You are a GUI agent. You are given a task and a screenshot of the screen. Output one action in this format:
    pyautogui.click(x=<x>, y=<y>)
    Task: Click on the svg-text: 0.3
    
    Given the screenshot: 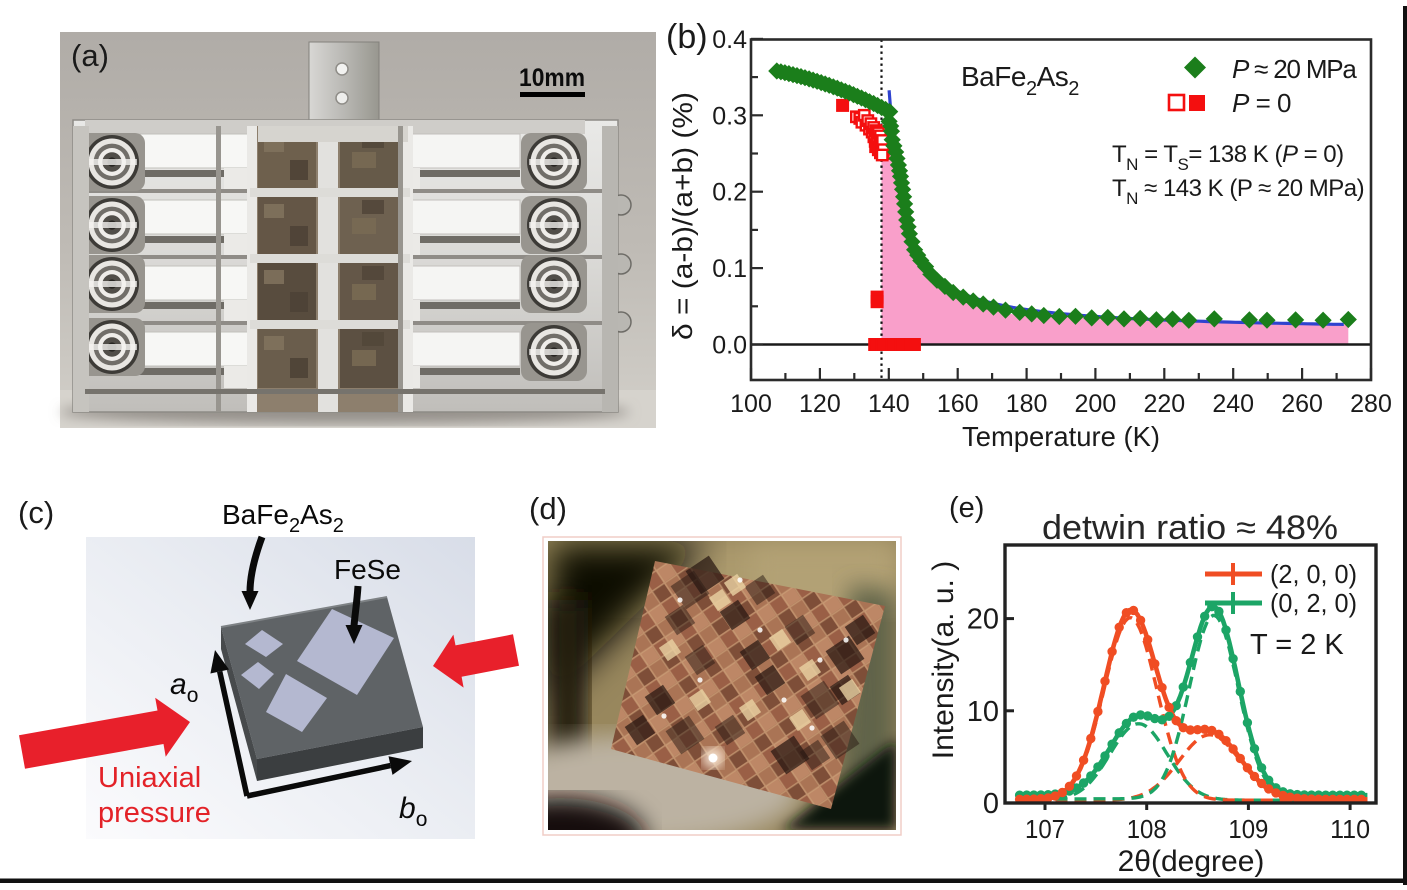 What is the action you would take?
    pyautogui.click(x=729, y=116)
    